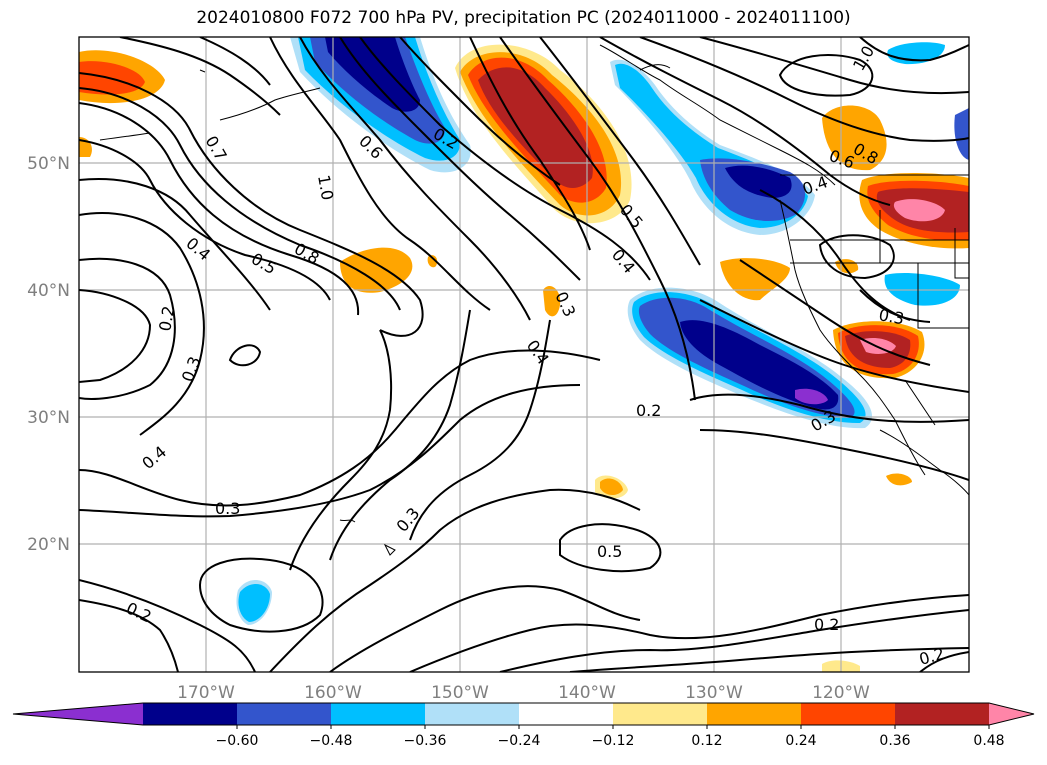 The height and width of the screenshot is (765, 1047). I want to click on lon-tick: 130°W, so click(714, 693).